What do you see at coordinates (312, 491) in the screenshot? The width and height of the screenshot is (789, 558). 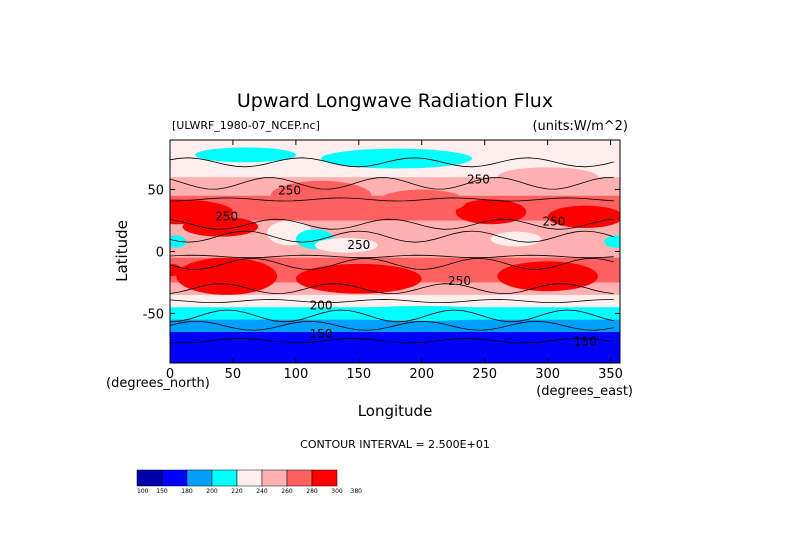 I see `colorbar-tick-label: 280` at bounding box center [312, 491].